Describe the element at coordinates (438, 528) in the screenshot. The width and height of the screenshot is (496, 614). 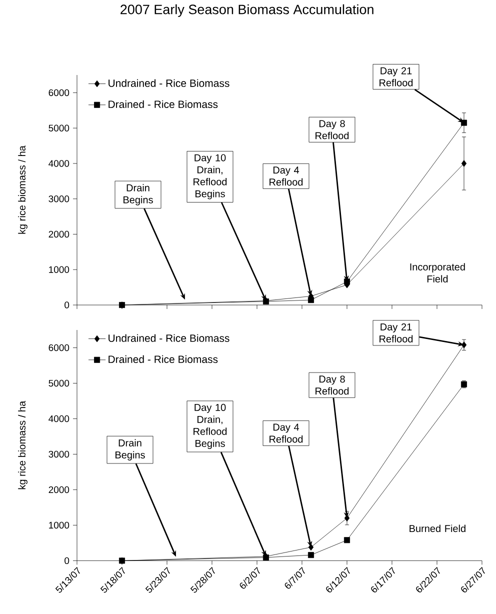
I see `annotation: Burned Field` at that location.